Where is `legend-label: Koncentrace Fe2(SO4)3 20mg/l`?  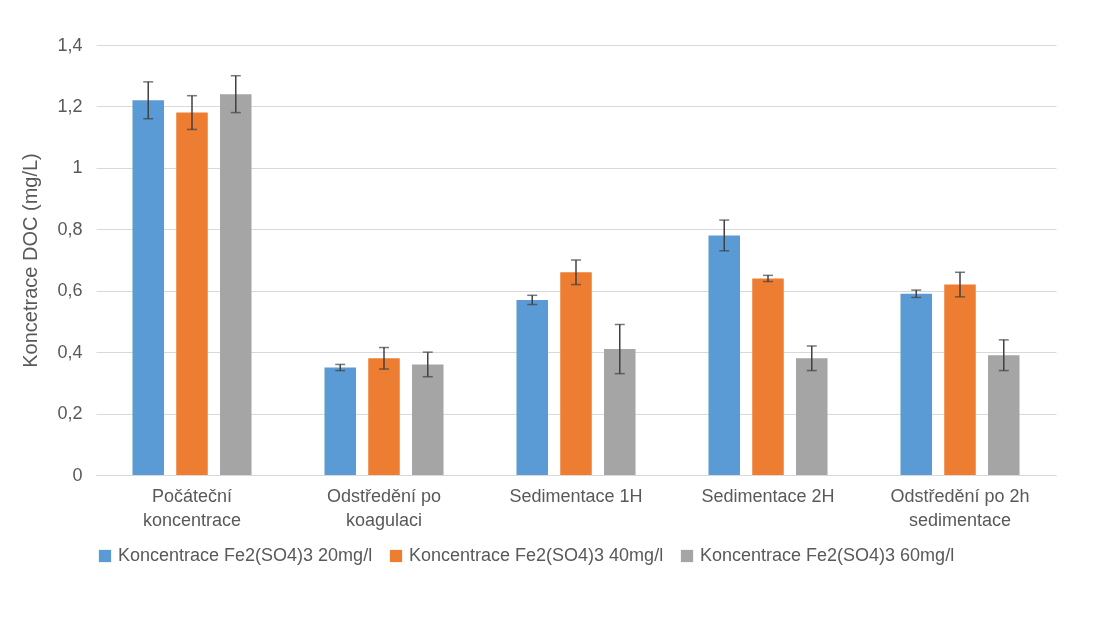 legend-label: Koncentrace Fe2(SO4)3 20mg/l is located at coordinates (245, 555).